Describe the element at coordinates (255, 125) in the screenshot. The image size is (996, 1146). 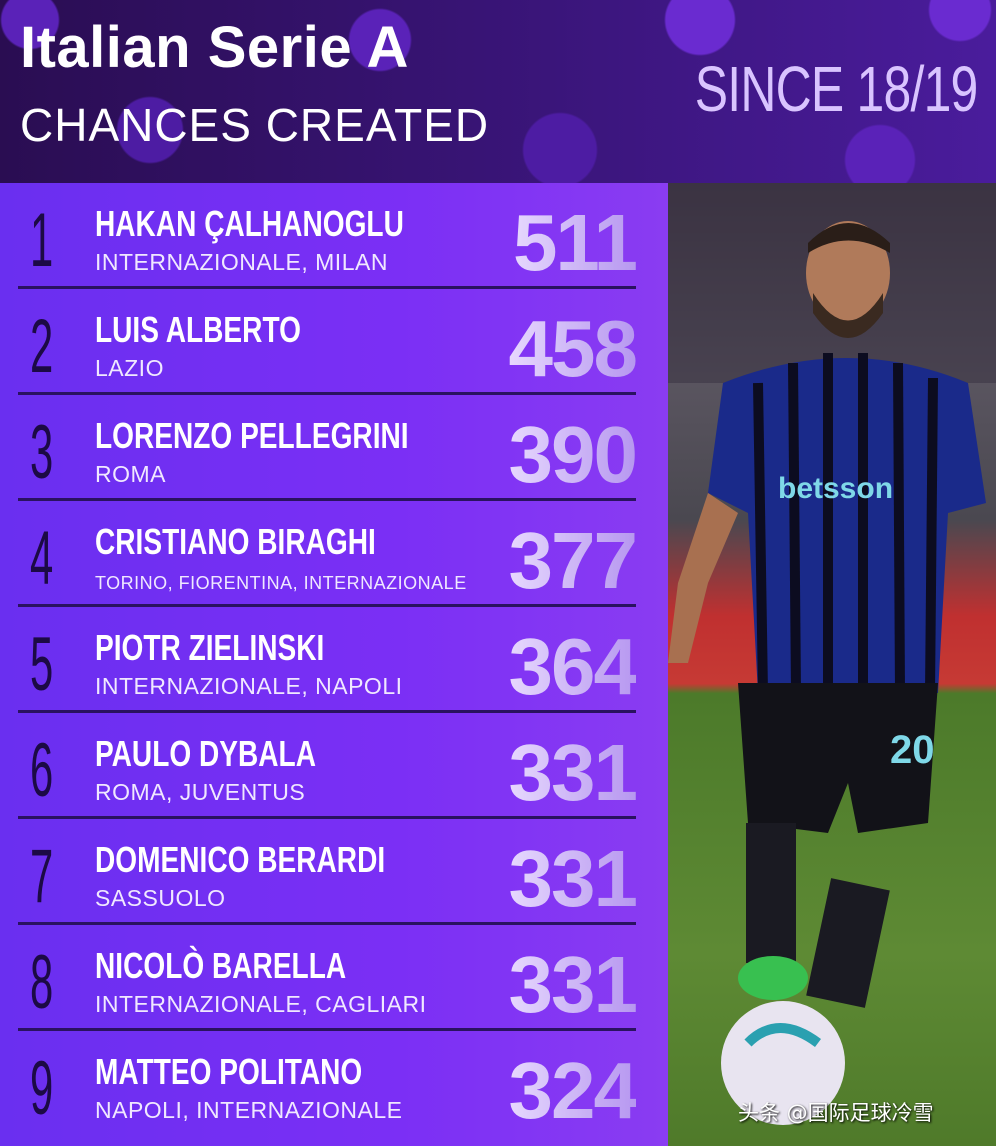
I see `page-subtitle: CHANCES CREATED` at that location.